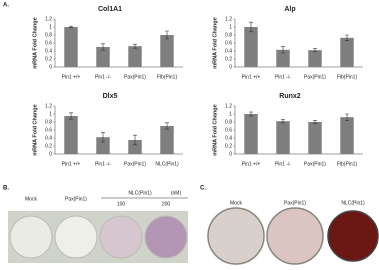  I want to click on dose-label: 200, so click(166, 204).